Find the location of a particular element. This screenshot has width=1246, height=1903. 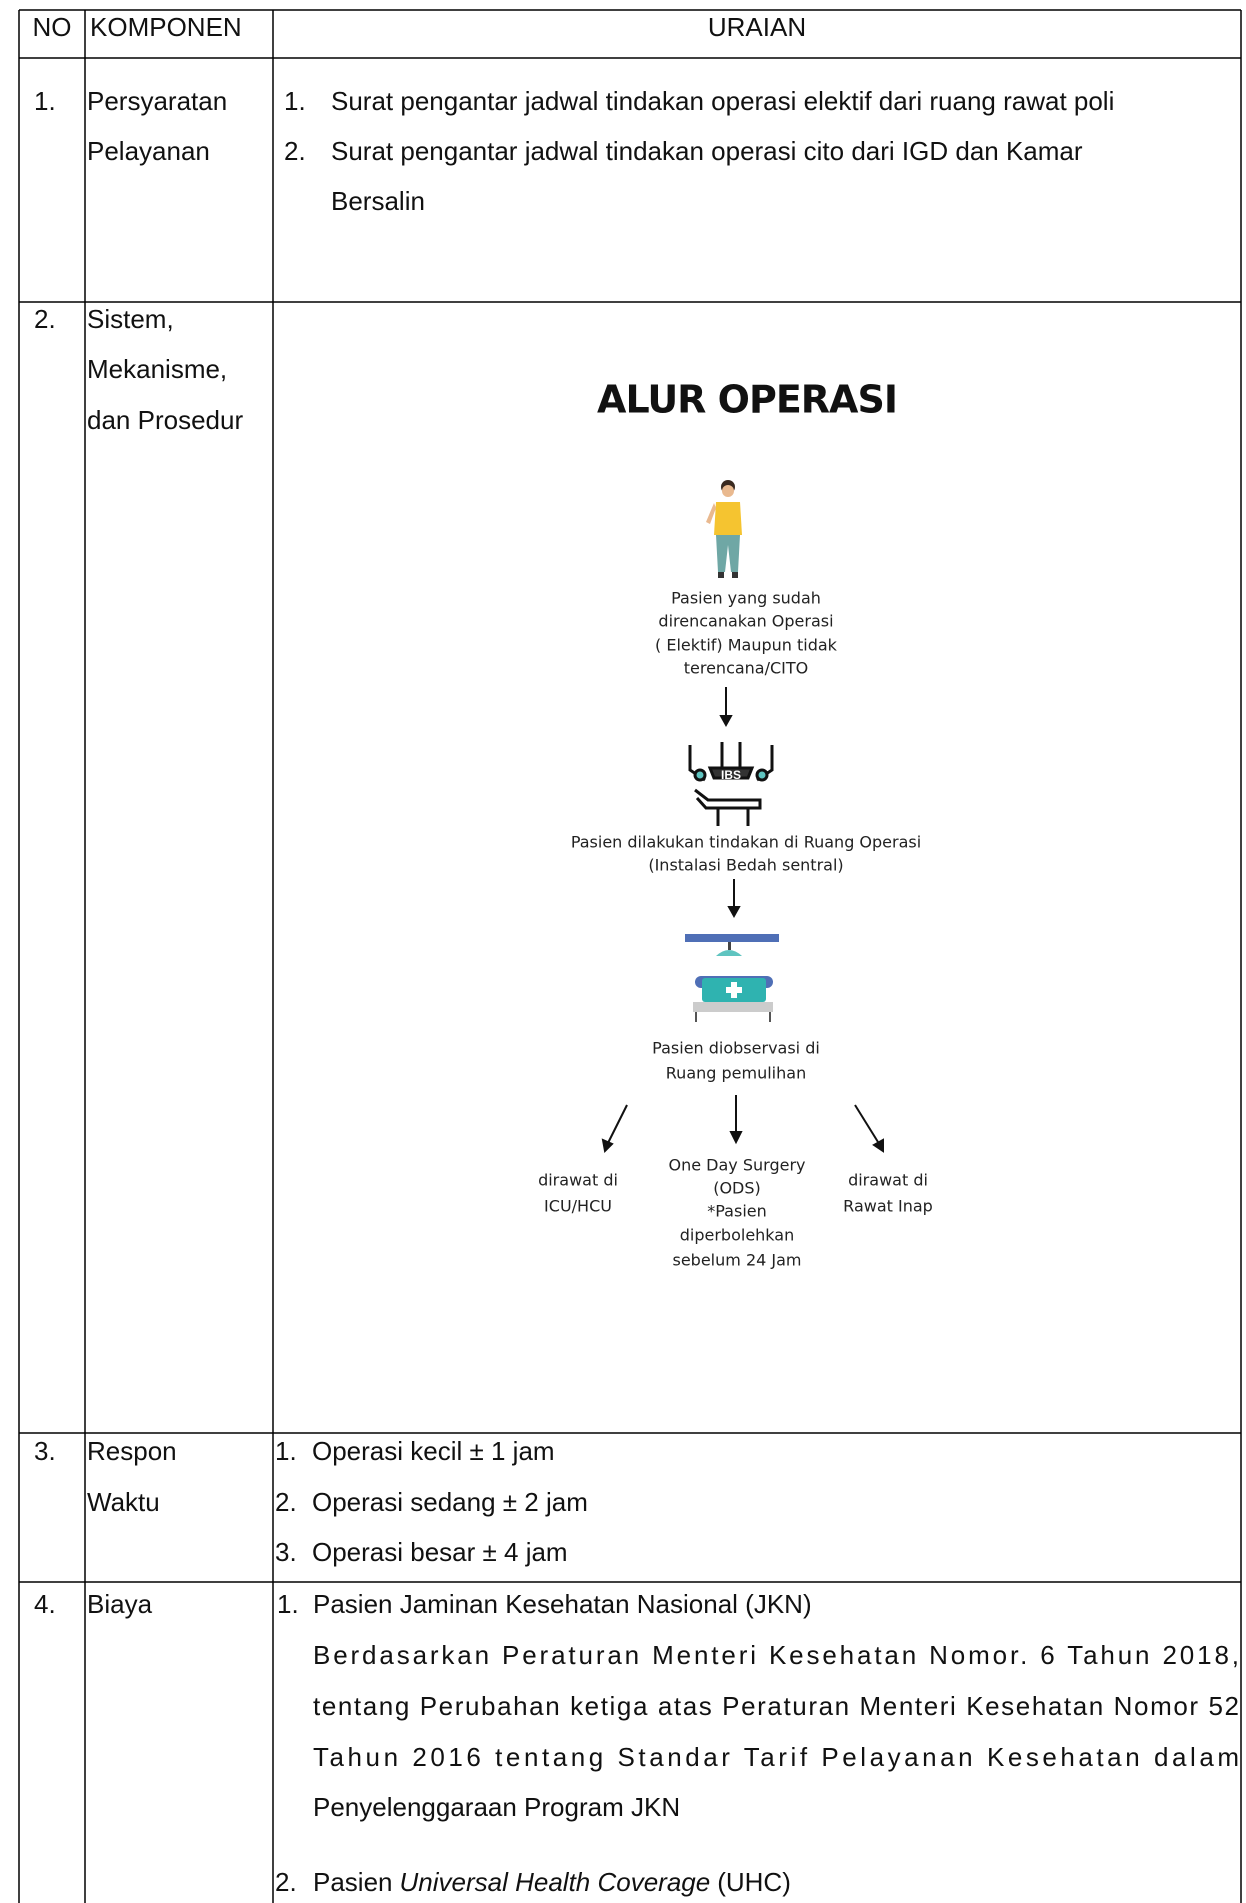

operating-icon is located at coordinates (731, 784).